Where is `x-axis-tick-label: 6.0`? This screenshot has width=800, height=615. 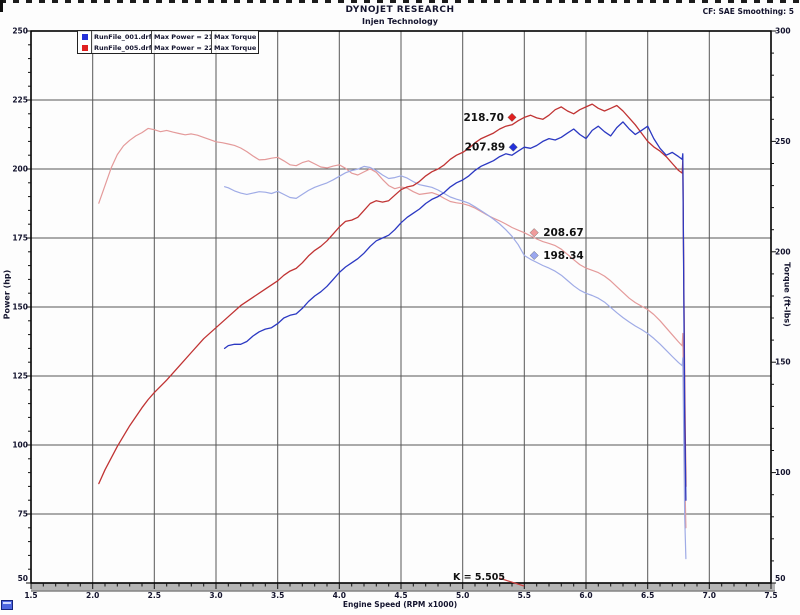
x-axis-tick-label: 6.0 is located at coordinates (585, 595).